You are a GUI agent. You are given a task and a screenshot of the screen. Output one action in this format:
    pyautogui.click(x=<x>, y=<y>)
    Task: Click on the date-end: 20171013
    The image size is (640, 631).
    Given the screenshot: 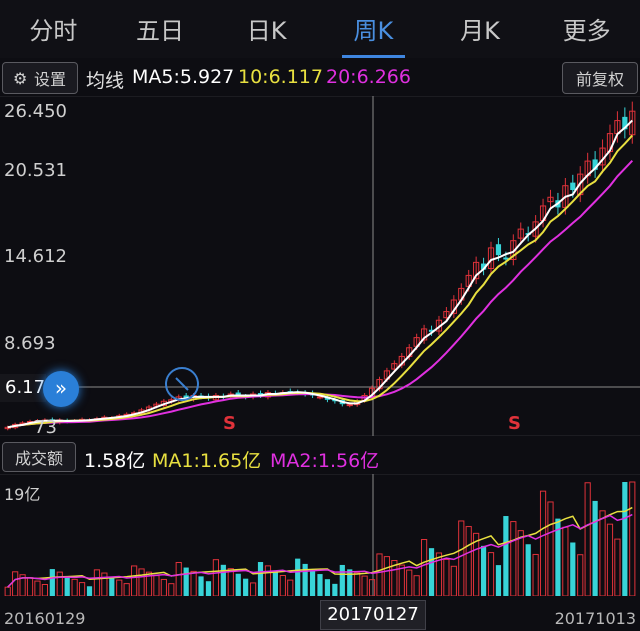 What is the action you would take?
    pyautogui.click(x=595, y=618)
    